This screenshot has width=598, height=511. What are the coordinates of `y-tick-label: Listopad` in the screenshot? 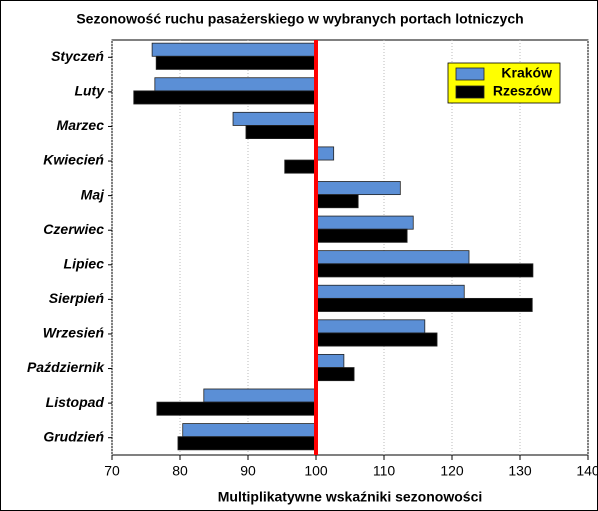 It's located at (75, 402).